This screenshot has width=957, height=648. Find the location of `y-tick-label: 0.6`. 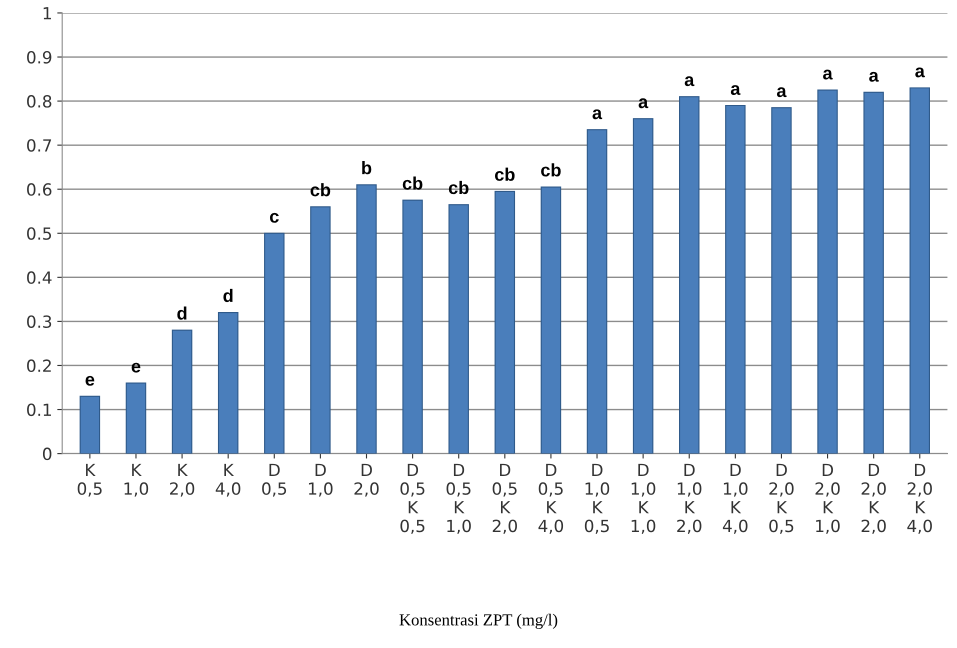

y-tick-label: 0.6 is located at coordinates (39, 189).